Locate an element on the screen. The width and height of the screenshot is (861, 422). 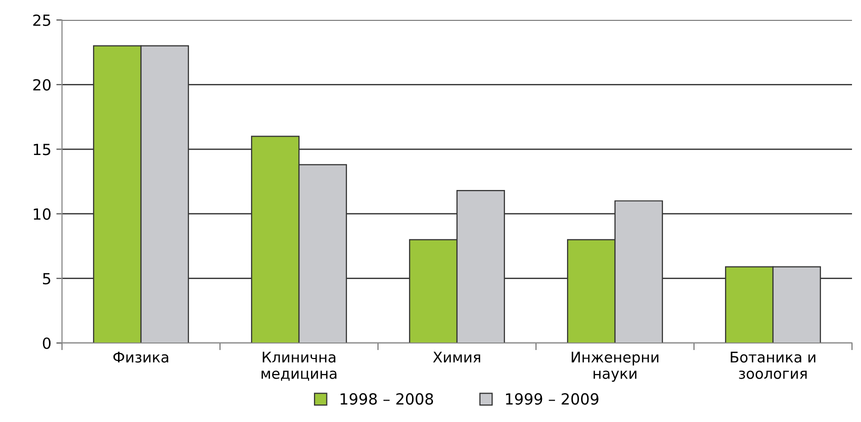
y-tick-label: 20 is located at coordinates (42, 85).